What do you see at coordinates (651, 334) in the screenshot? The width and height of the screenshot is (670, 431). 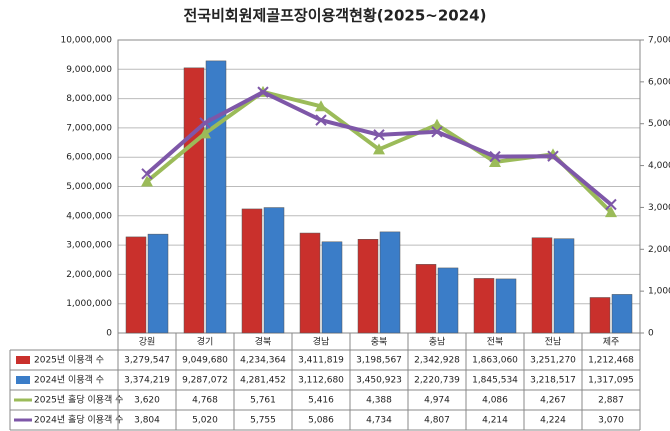 I see `y2-tick-label: 0` at bounding box center [651, 334].